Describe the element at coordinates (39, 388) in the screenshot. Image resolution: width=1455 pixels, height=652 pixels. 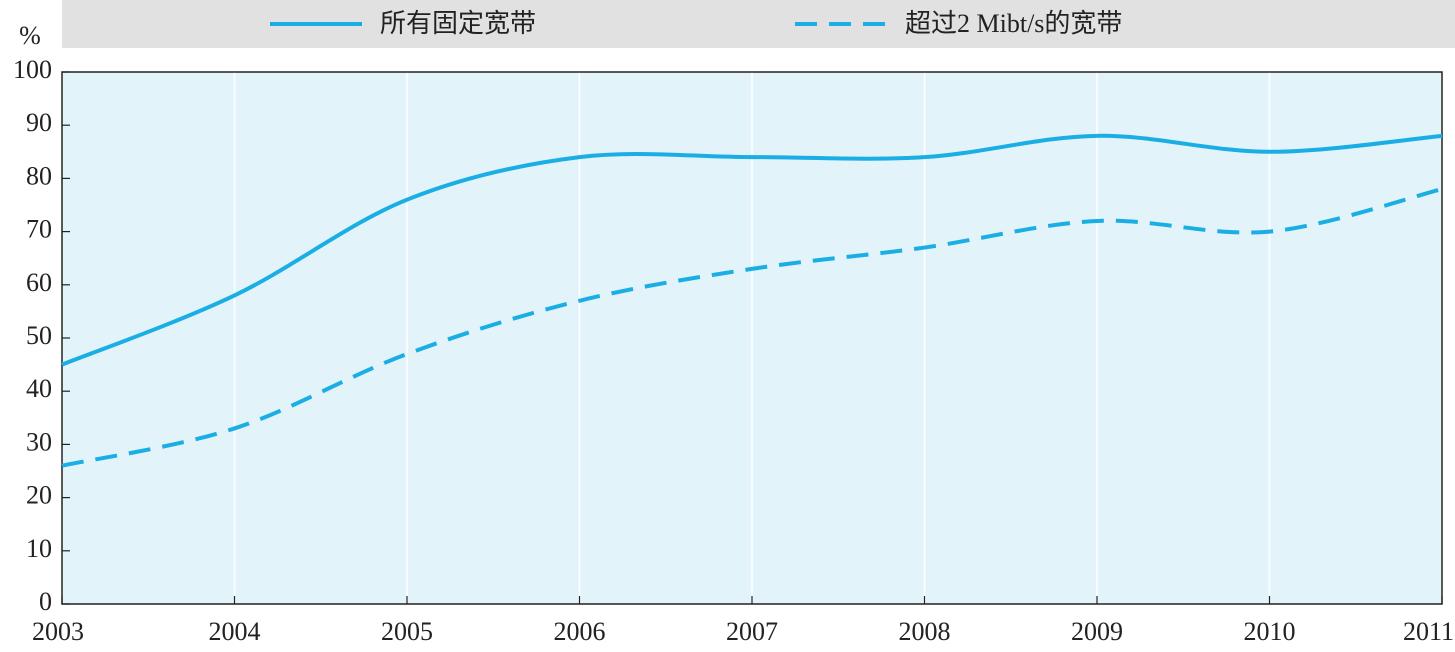
I see `y-tick-label: 40` at that location.